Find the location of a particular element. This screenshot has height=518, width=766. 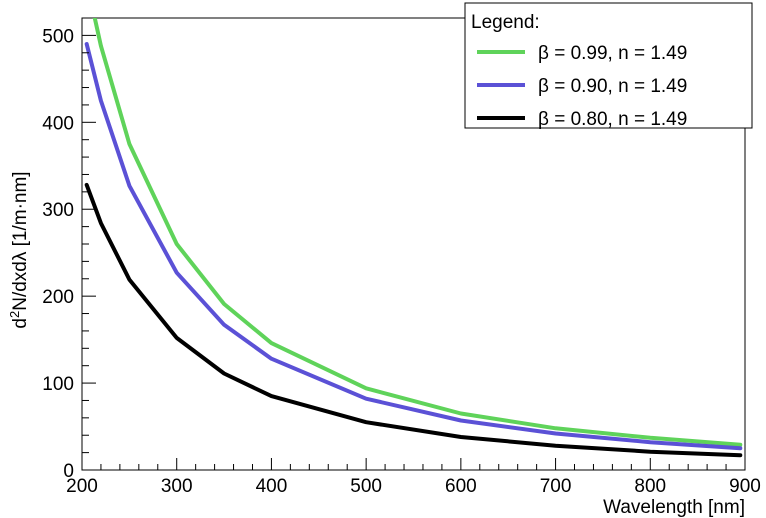

legend-title: Legend: is located at coordinates (505, 22).